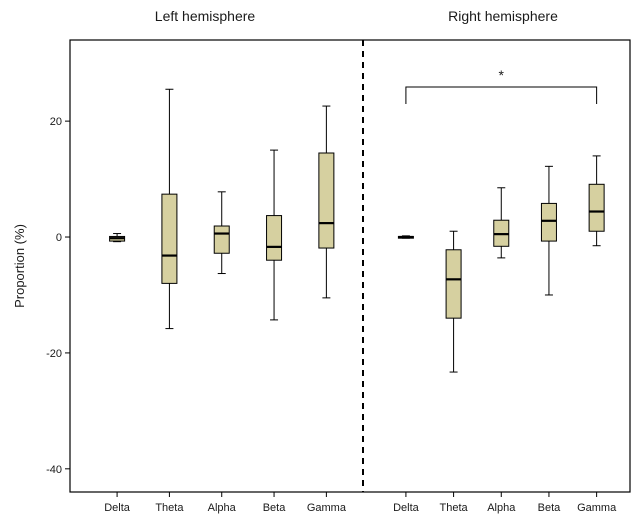 This screenshot has height=519, width=640. I want to click on box-right-beta, so click(548, 230).